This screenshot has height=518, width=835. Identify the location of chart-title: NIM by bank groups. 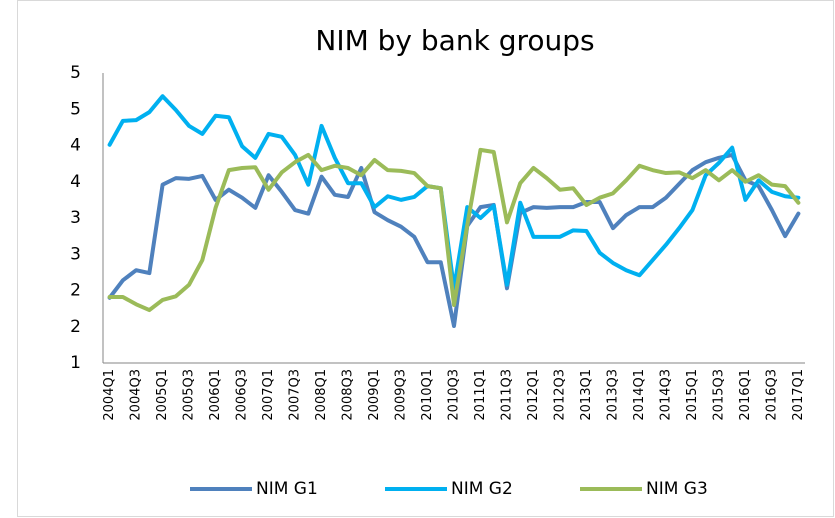
(454, 40).